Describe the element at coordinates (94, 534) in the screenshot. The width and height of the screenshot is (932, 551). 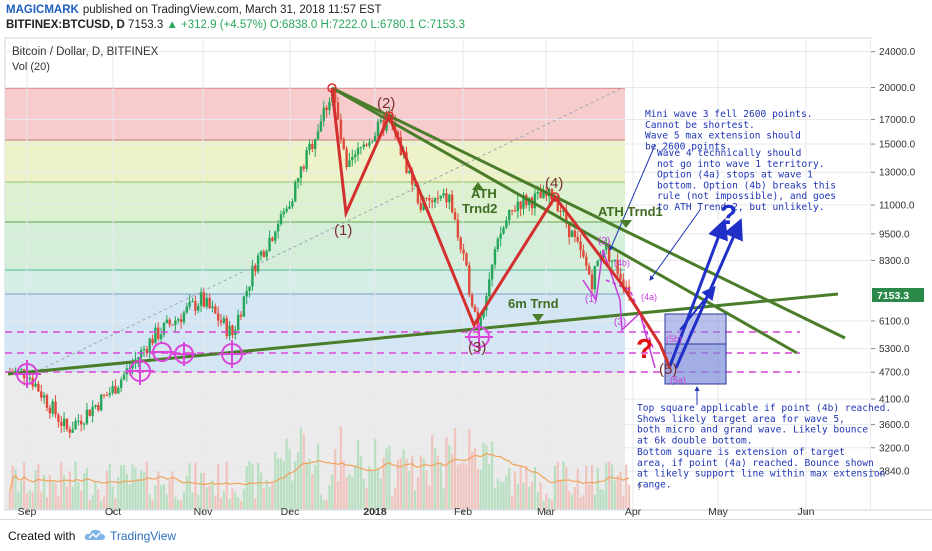
I see `tradingview-cloud-icon` at that location.